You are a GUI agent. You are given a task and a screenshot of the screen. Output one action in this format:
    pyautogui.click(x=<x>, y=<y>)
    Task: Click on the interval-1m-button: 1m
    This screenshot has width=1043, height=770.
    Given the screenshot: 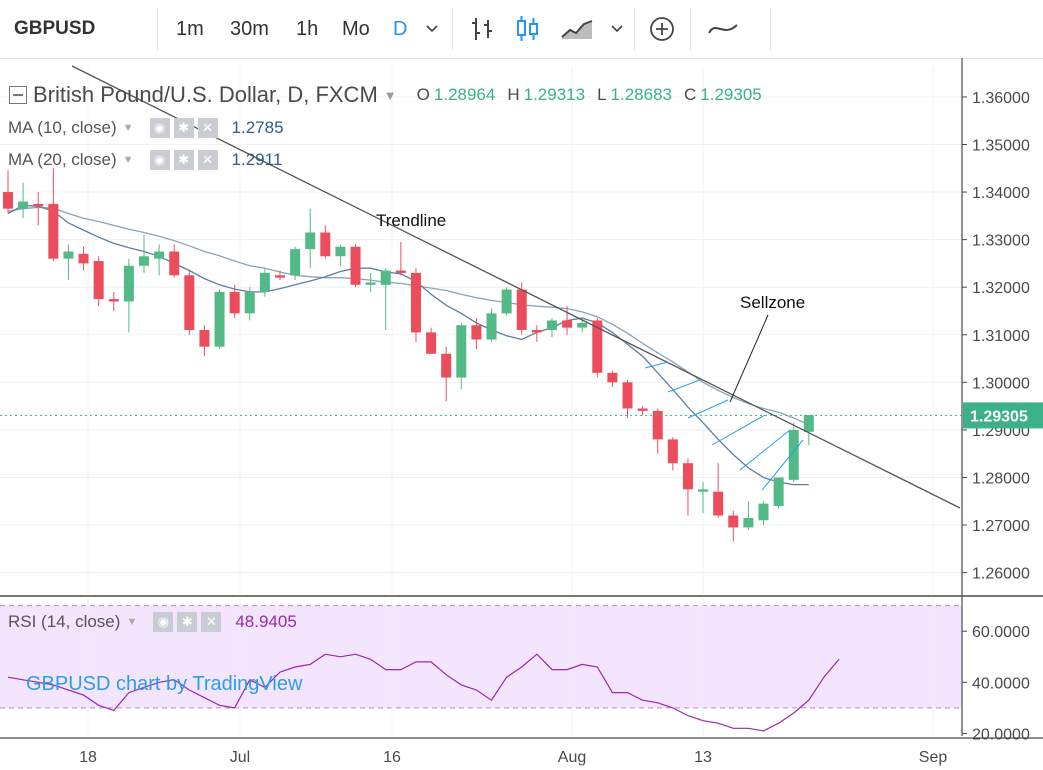 What is the action you would take?
    pyautogui.click(x=190, y=28)
    